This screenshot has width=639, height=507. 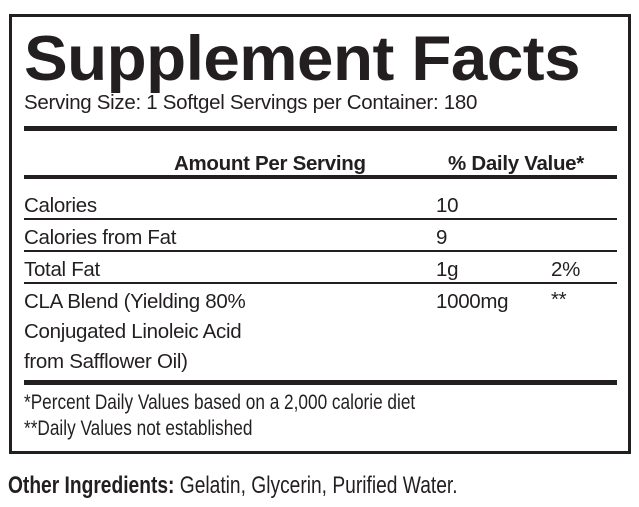 I want to click on other-ingredients-label: Other Ingredients:, so click(x=91, y=485).